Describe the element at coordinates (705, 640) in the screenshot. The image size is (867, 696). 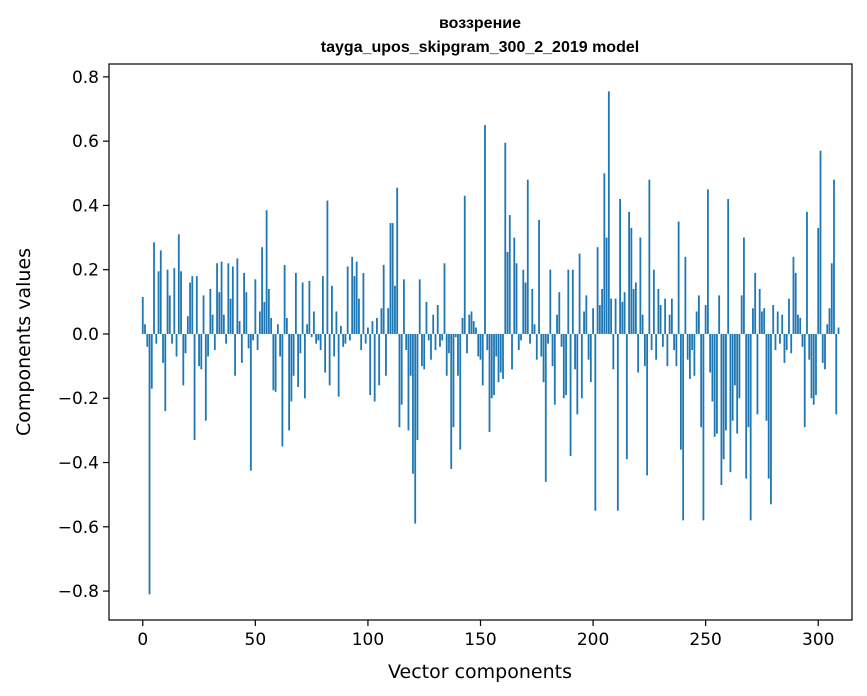
I see `x-tick-label: 250` at that location.